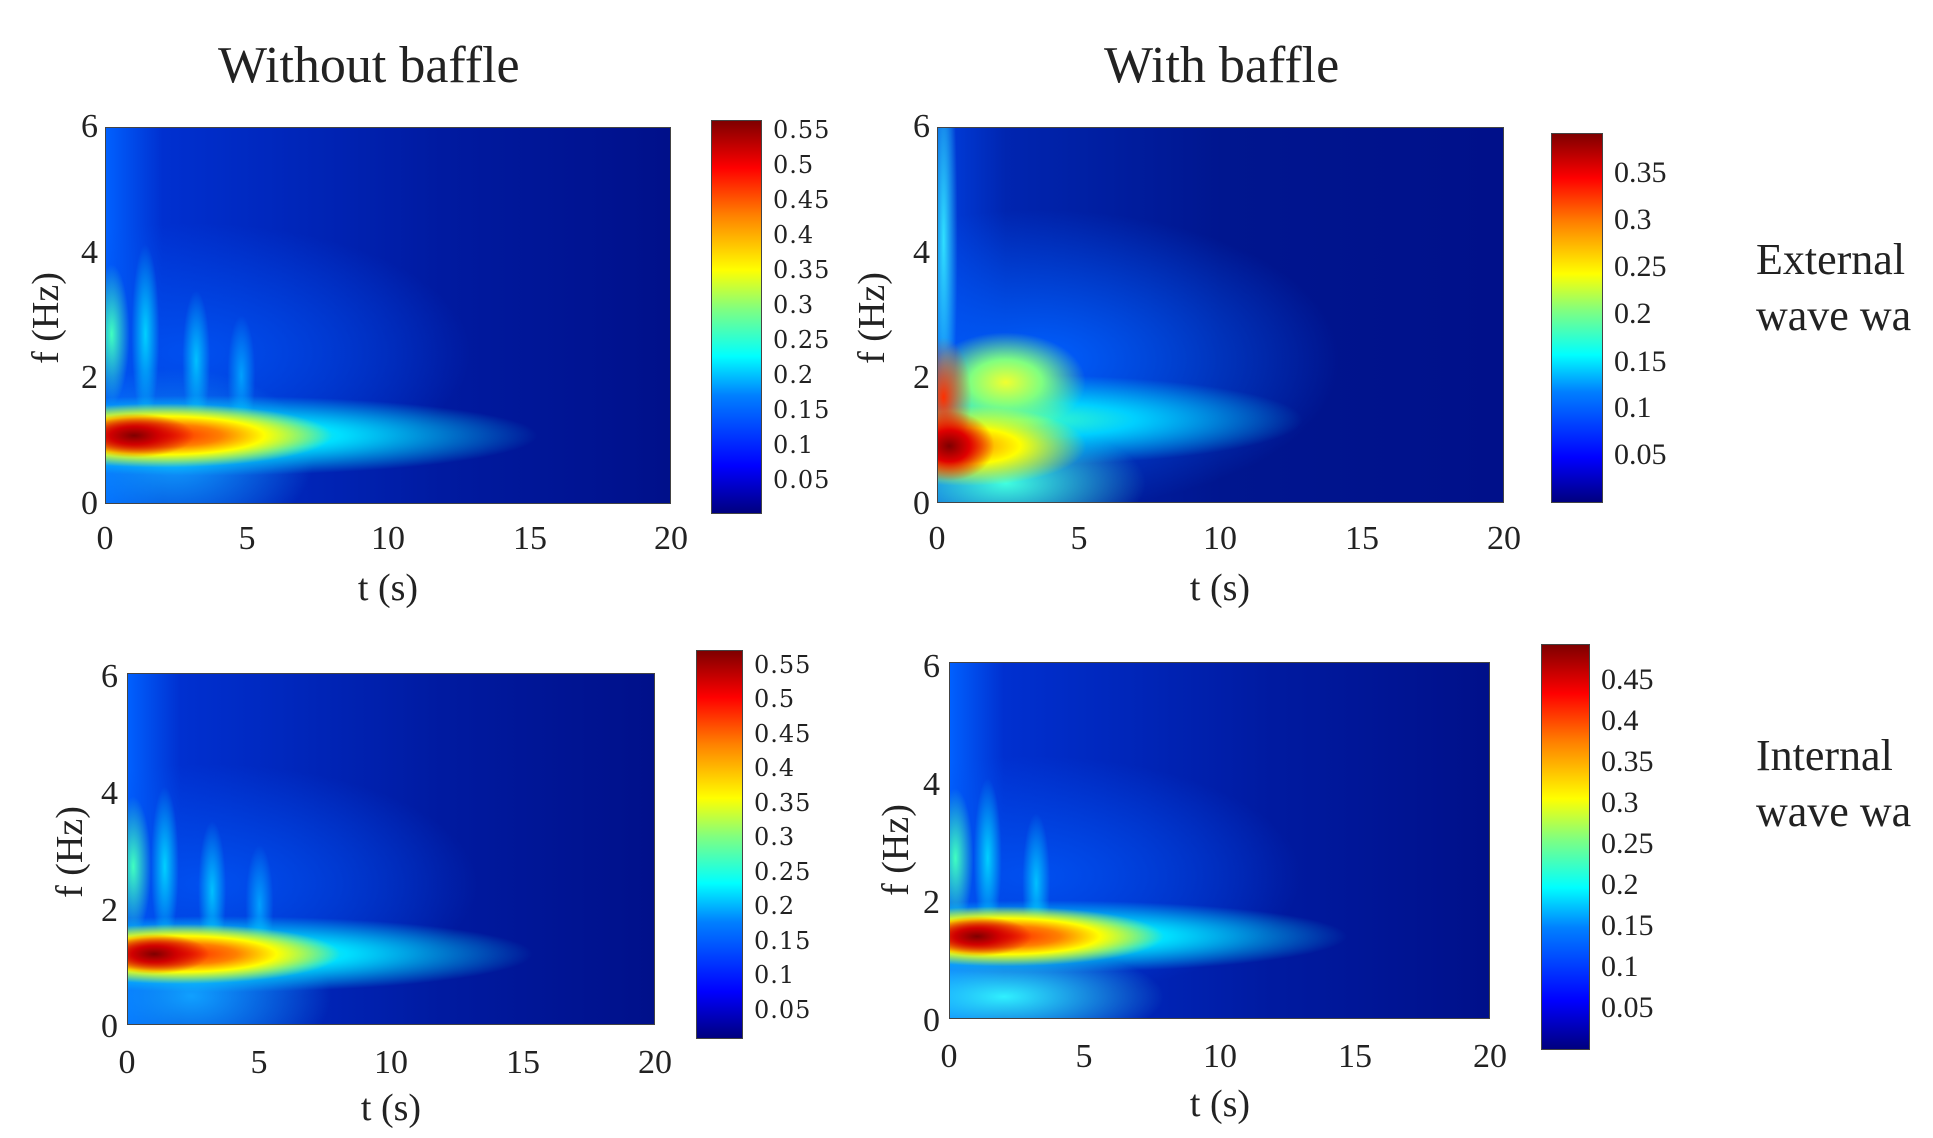  I want to click on row-label-external-line2: wave wa, so click(1834, 315).